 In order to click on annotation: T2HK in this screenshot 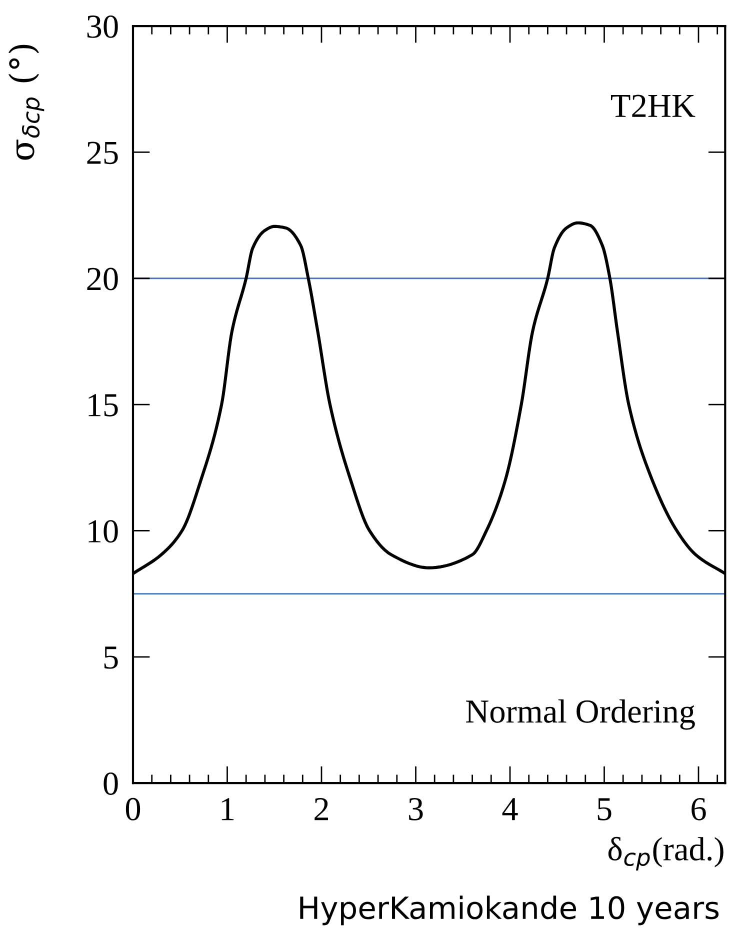, I will do `click(653, 105)`.